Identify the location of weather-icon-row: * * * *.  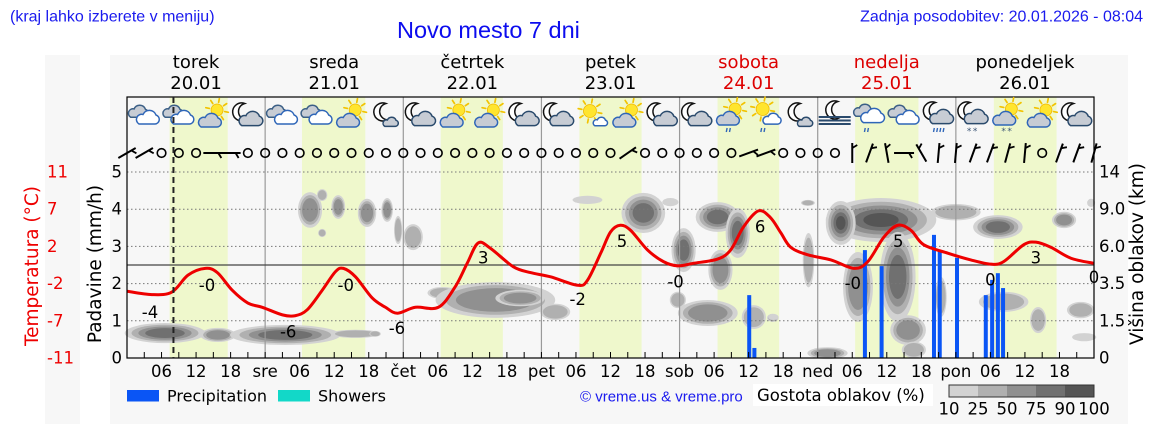
(610, 116).